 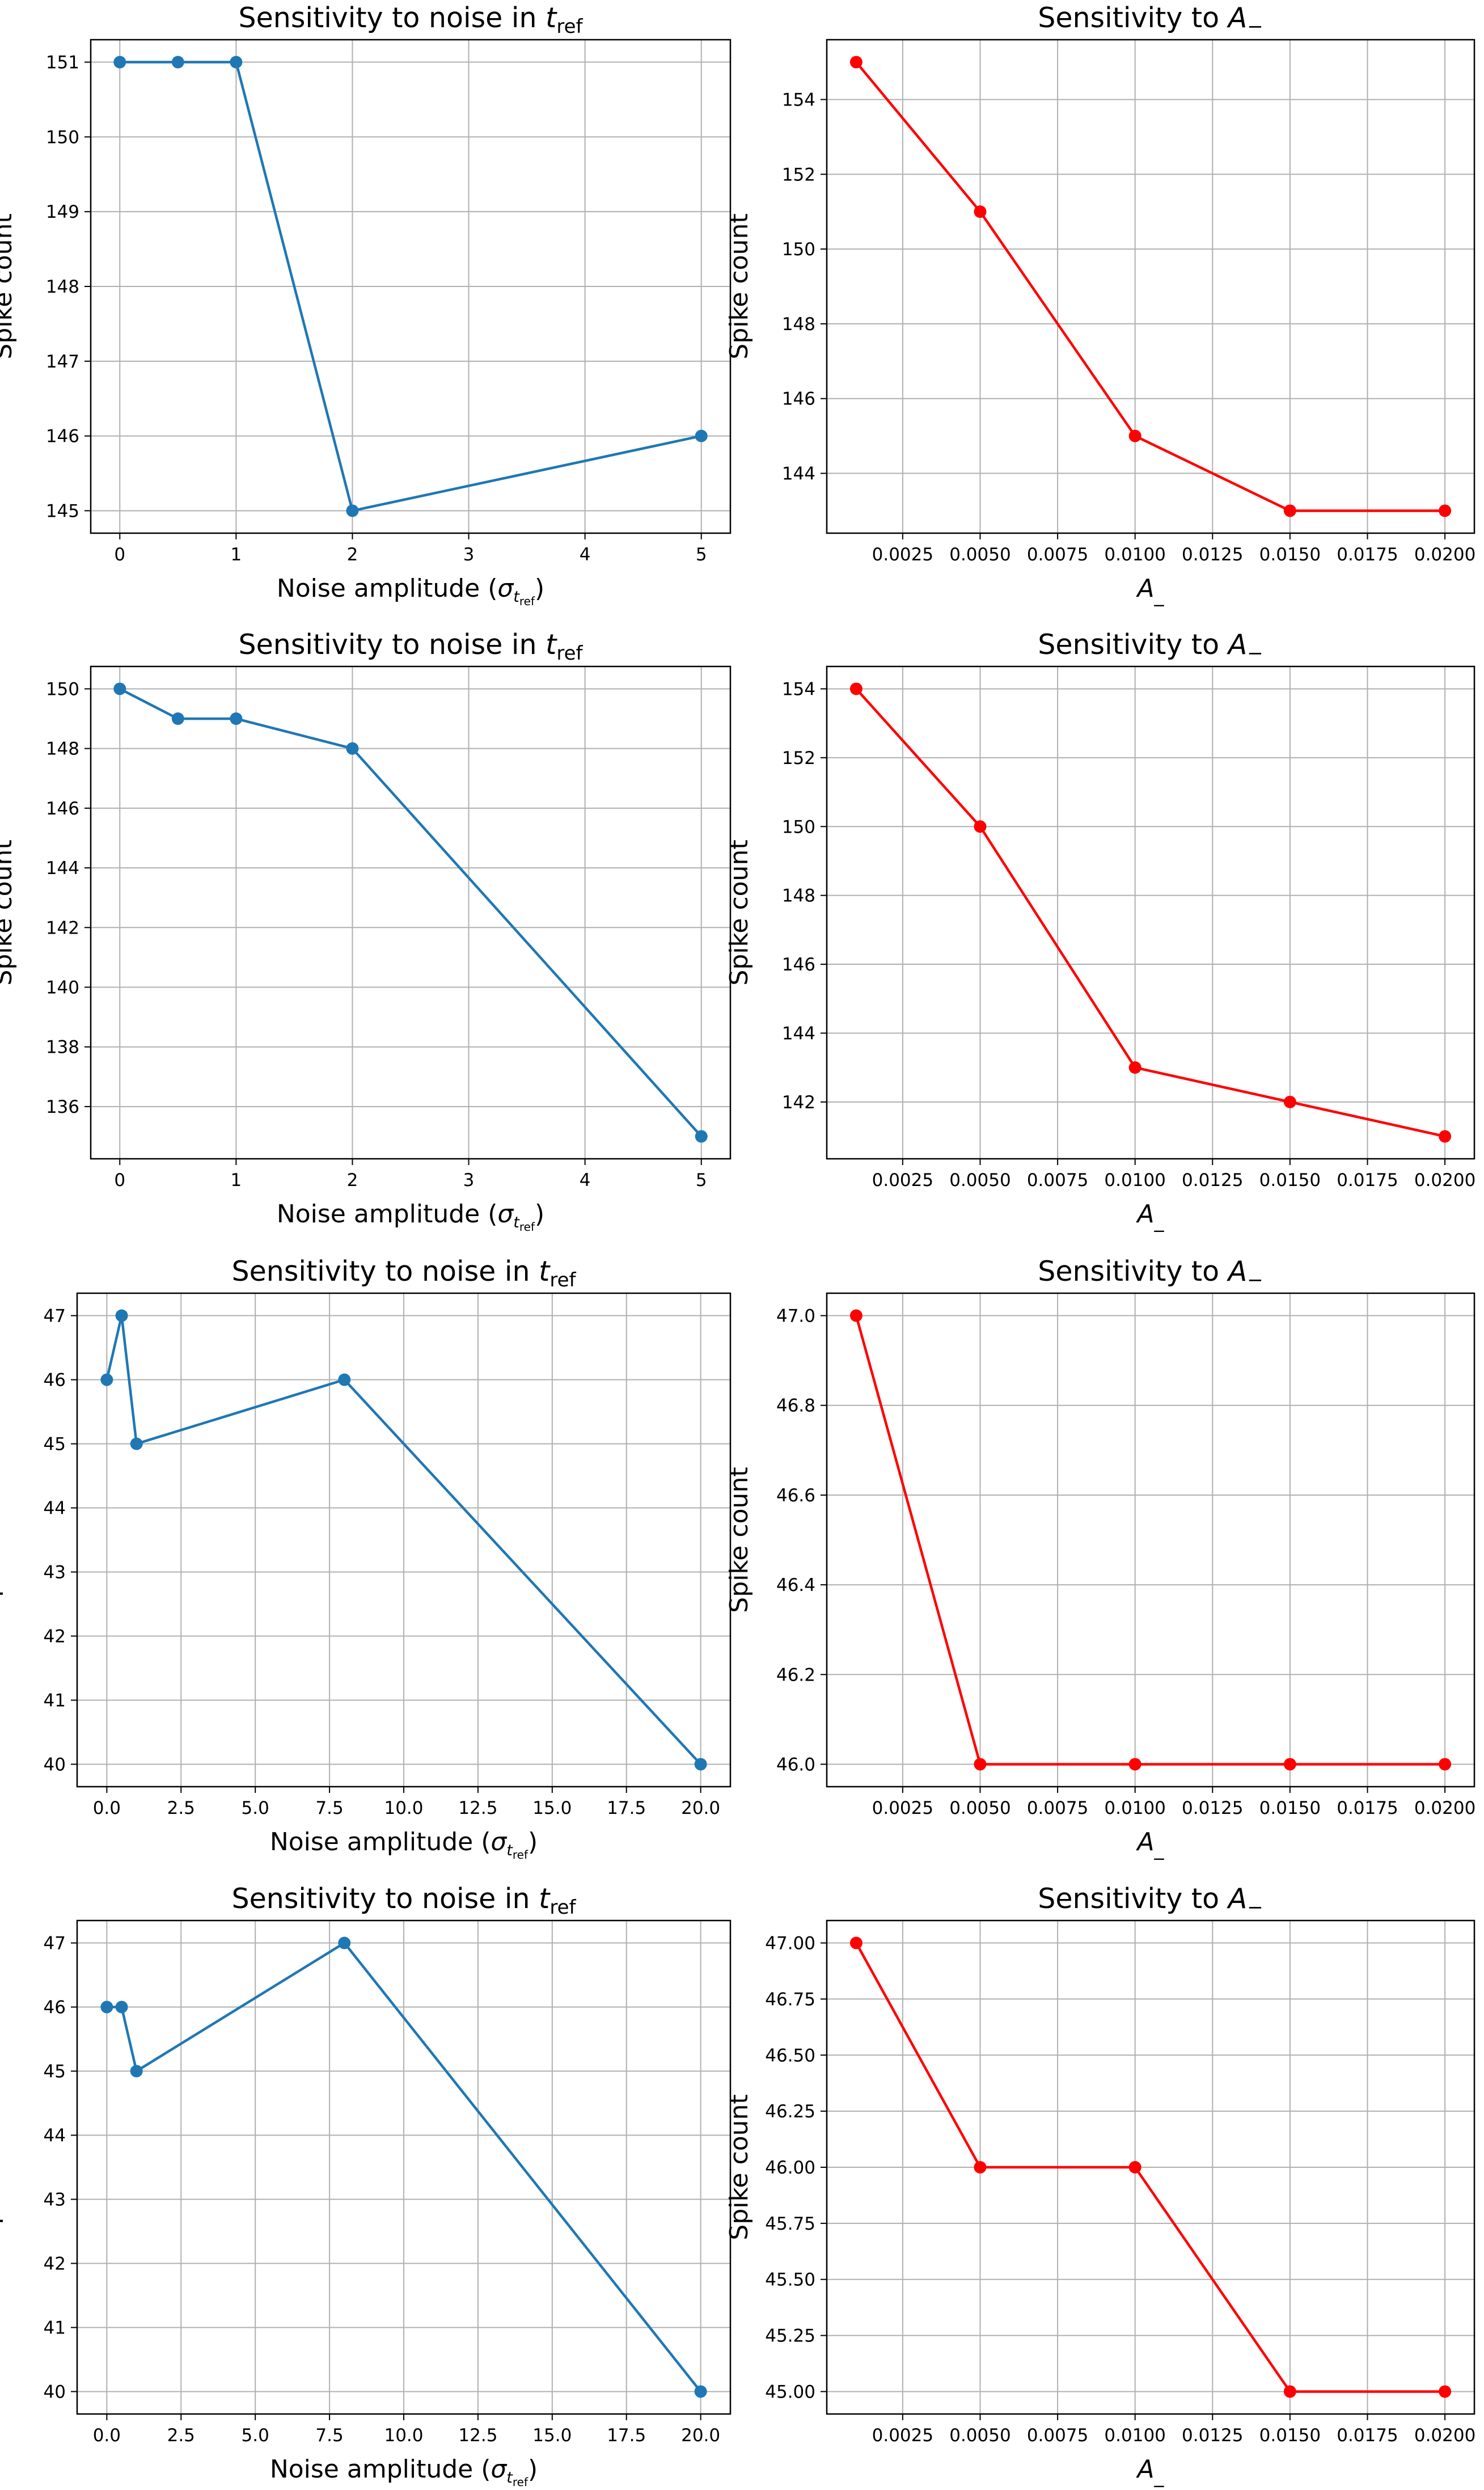 I want to click on y-tick-label: 151, so click(x=62, y=63).